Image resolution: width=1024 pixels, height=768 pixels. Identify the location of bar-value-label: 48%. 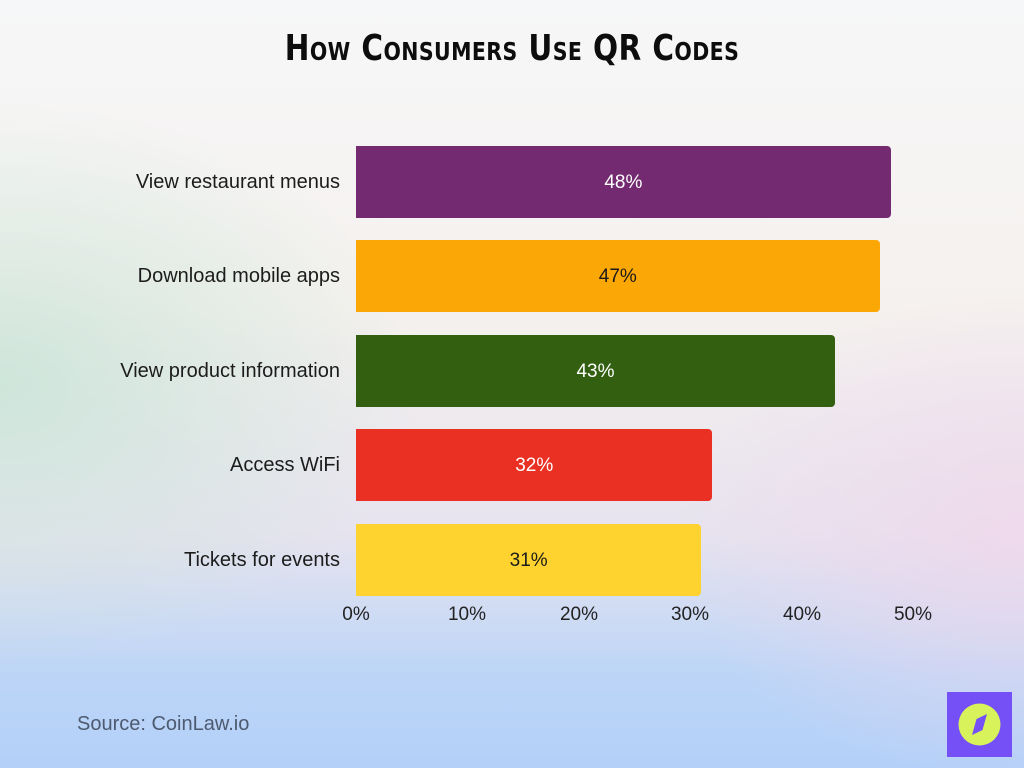
(623, 182).